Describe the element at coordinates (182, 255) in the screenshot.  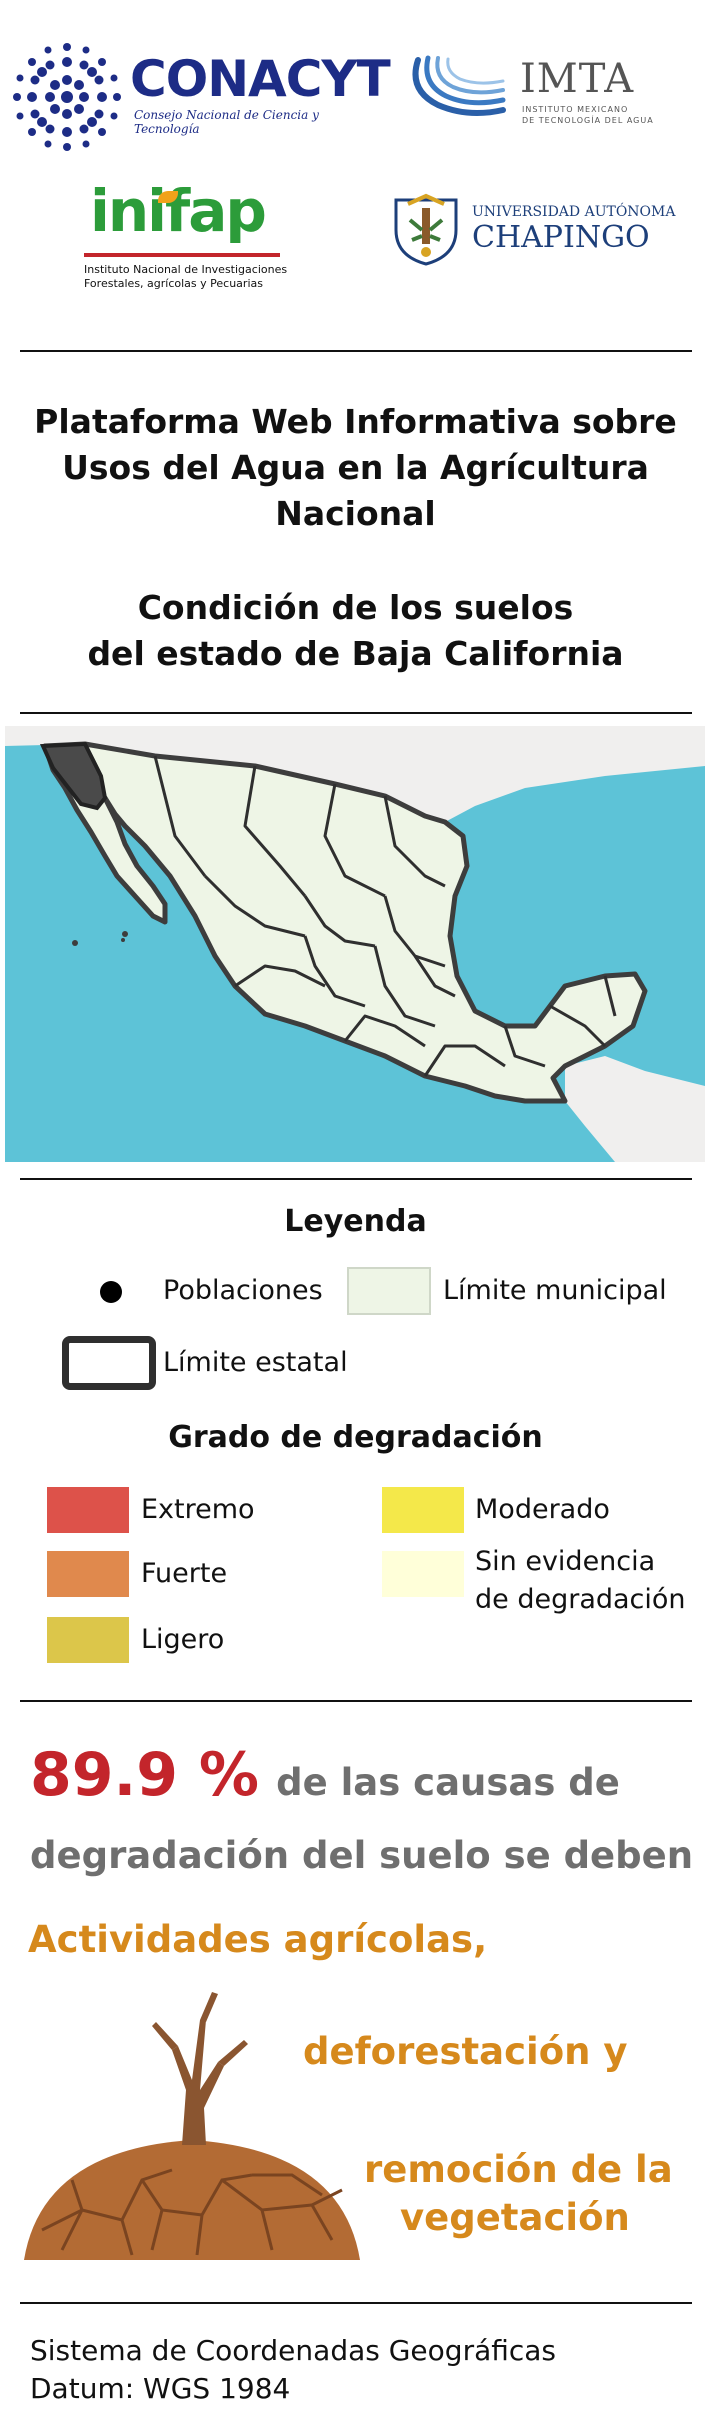
I see `inifap-underline` at that location.